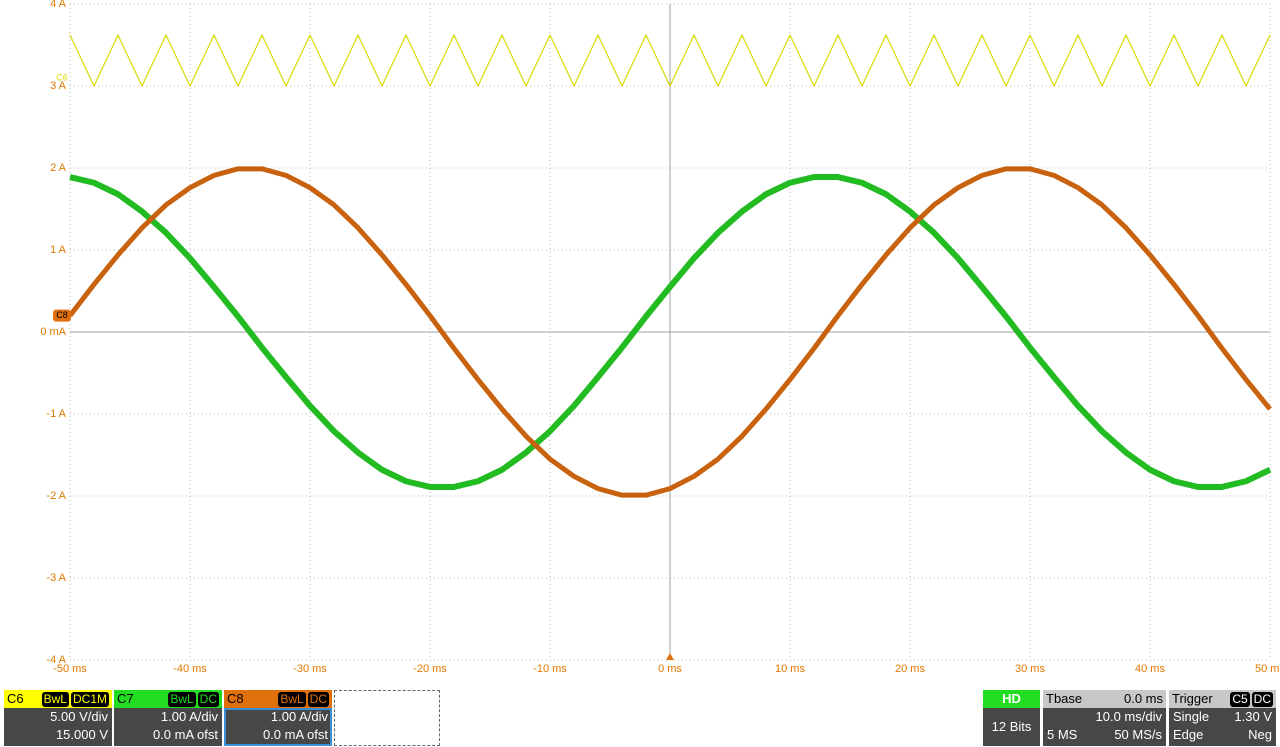 The height and width of the screenshot is (747, 1280). I want to click on x-tick-label: -40 ms, so click(190, 669).